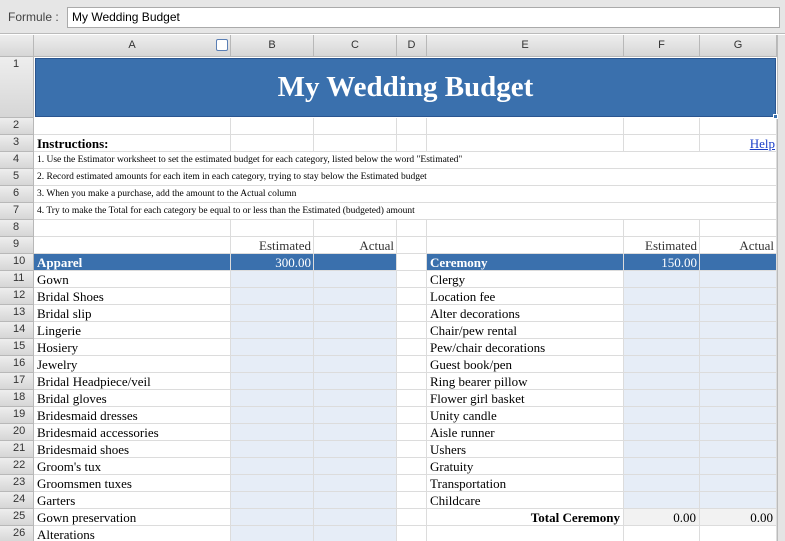  Describe the element at coordinates (17, 381) in the screenshot. I see `row-header: 17` at that location.